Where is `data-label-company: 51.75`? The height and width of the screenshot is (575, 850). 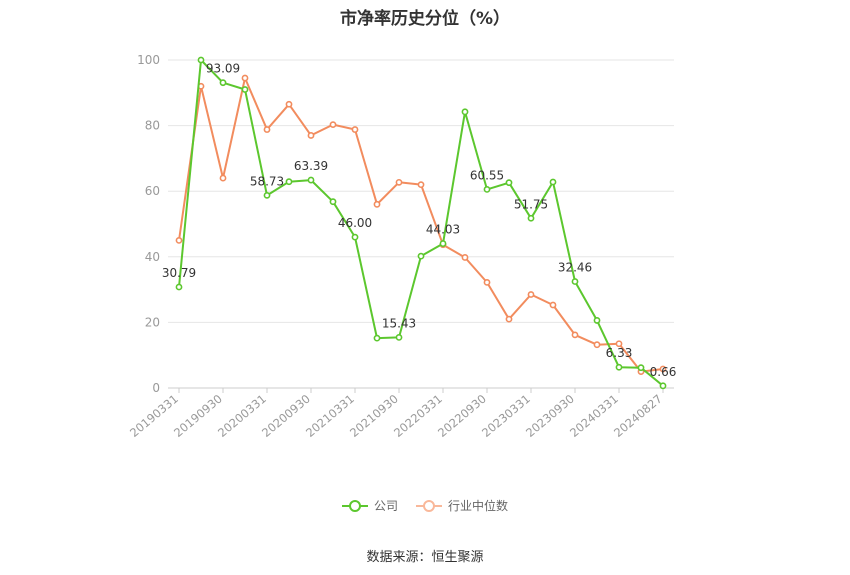
data-label-company: 51.75 is located at coordinates (531, 204).